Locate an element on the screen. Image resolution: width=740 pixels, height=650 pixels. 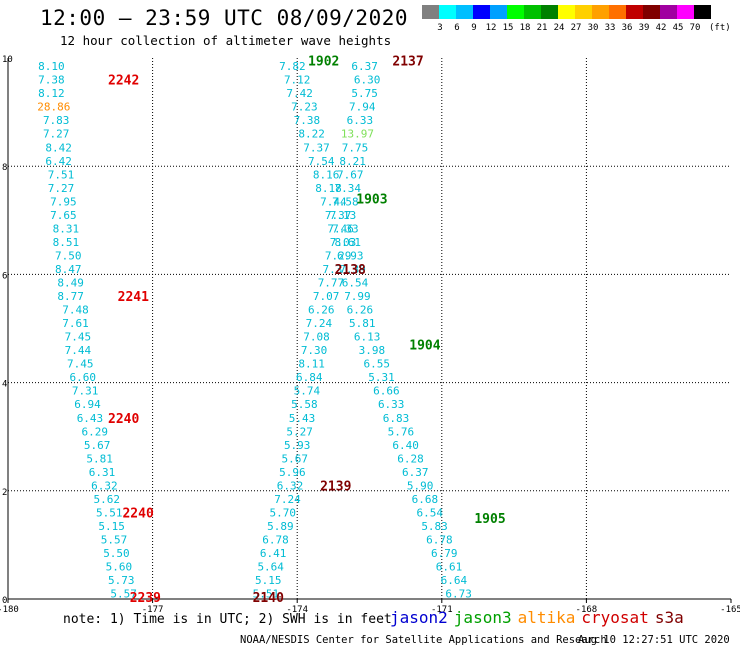
time-label: 1905 is located at coordinates (489, 519).